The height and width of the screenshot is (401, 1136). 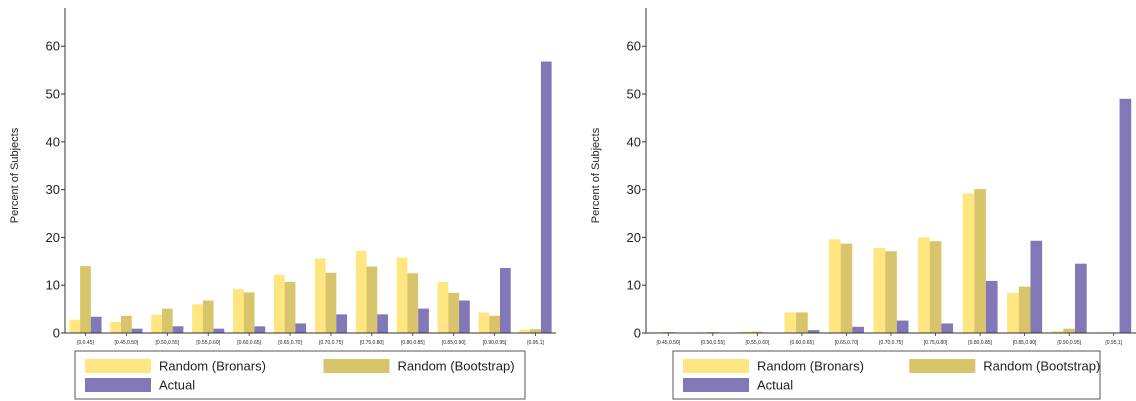 What do you see at coordinates (891, 343) in the screenshot?
I see `x-tick-label: [0.70,0.75]` at bounding box center [891, 343].